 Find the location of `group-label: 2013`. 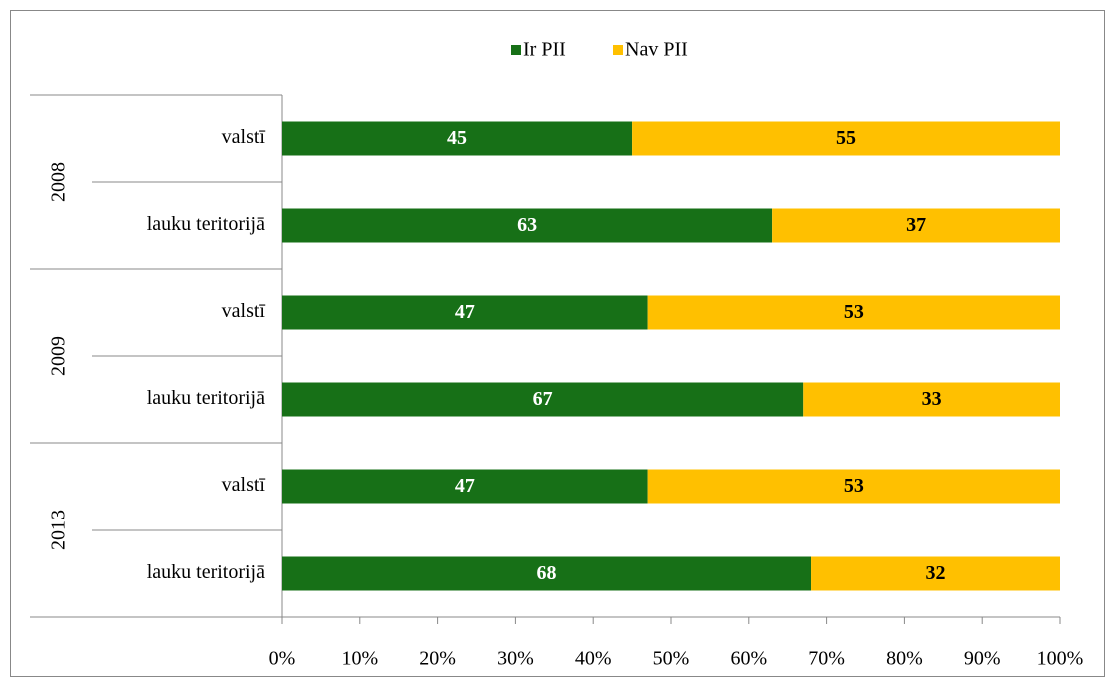

group-label: 2013 is located at coordinates (59, 530).